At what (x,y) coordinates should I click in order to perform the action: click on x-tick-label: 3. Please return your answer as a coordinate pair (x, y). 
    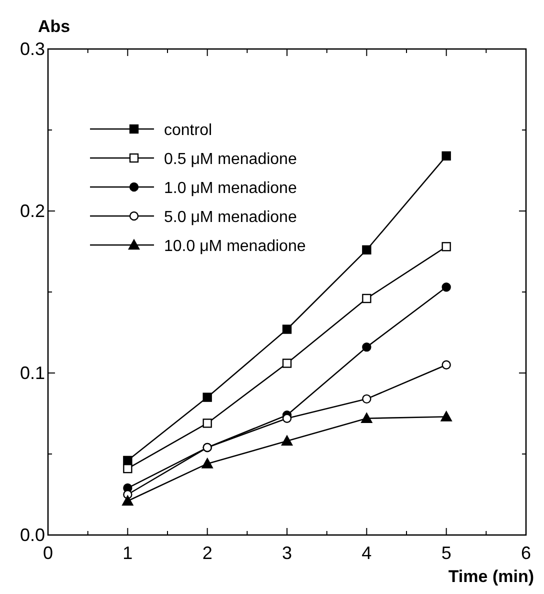
    Looking at the image, I should click on (287, 553).